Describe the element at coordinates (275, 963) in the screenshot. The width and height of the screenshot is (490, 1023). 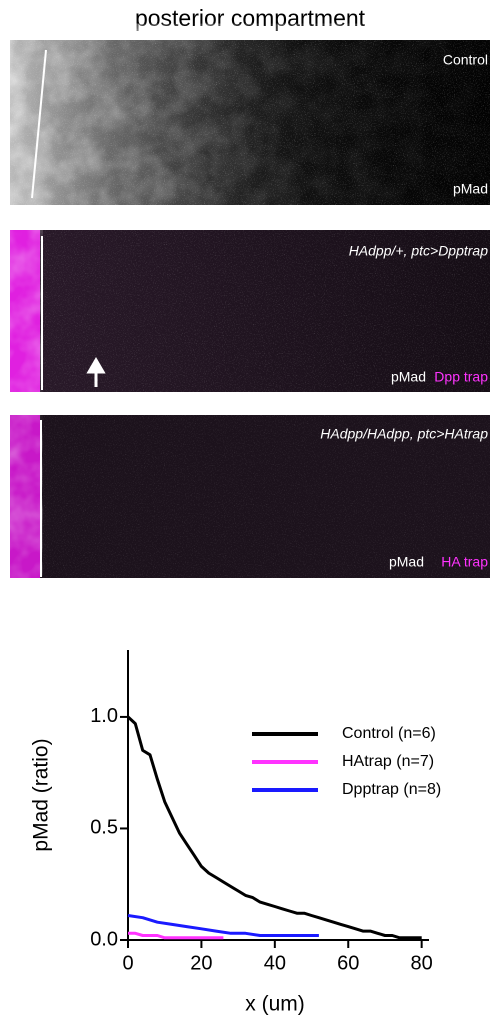
I see `x-tick-label: 40` at that location.